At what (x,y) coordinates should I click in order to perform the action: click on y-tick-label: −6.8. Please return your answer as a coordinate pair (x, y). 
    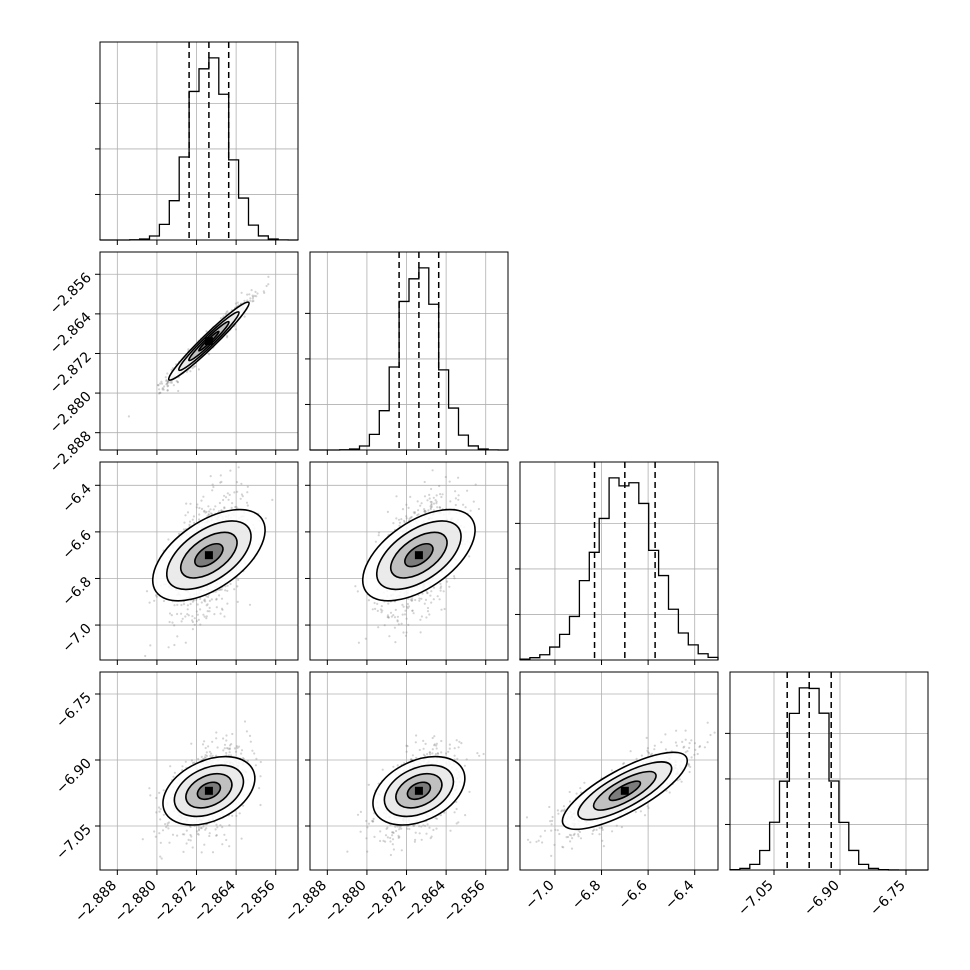
    Looking at the image, I should click on (76, 591).